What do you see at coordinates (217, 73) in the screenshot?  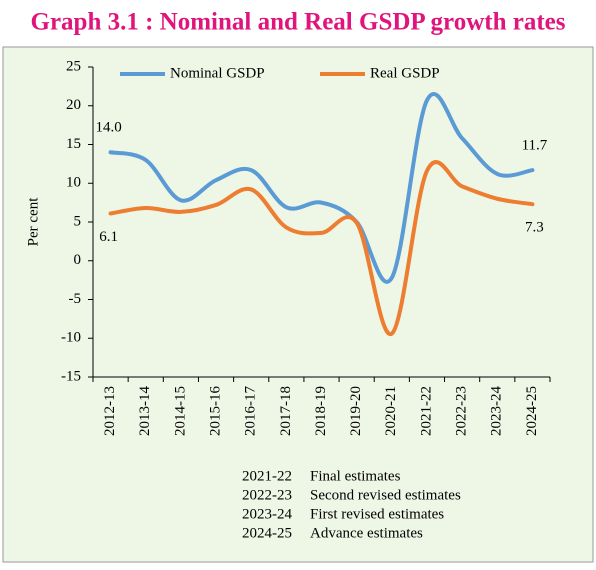 I see `legend-label: Nominal GSDP` at bounding box center [217, 73].